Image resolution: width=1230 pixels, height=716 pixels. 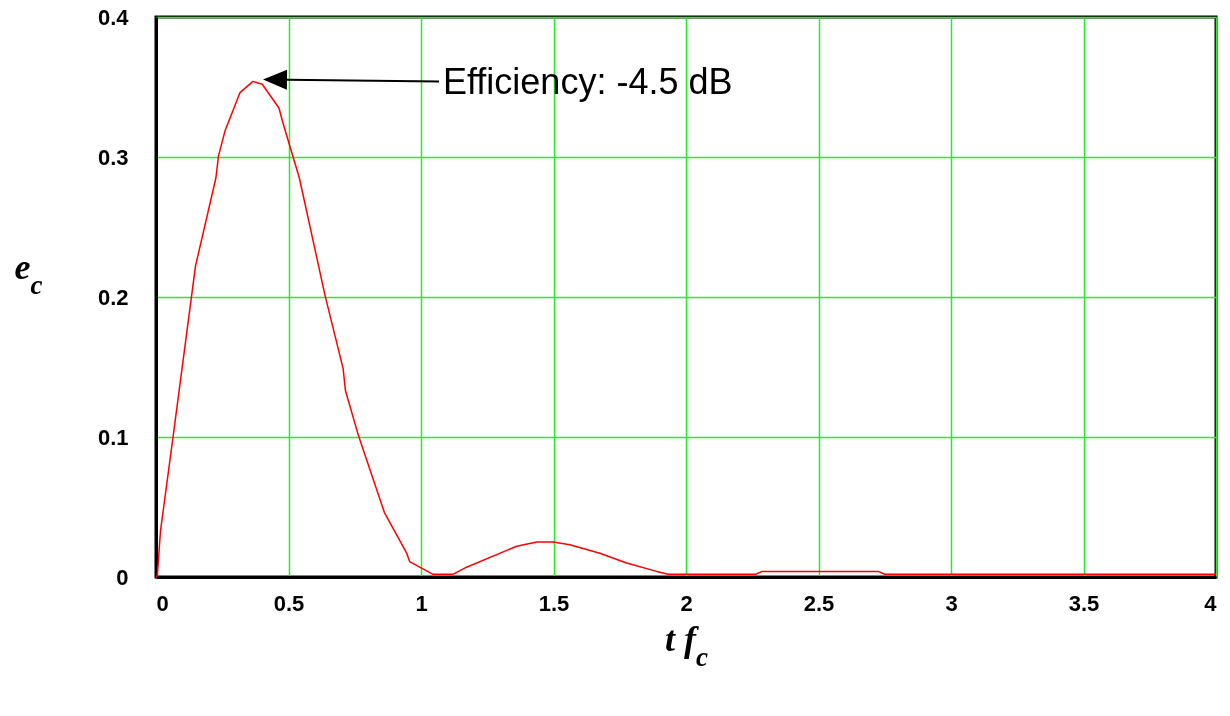 I want to click on y-tick-label: 0.4, so click(x=113, y=17).